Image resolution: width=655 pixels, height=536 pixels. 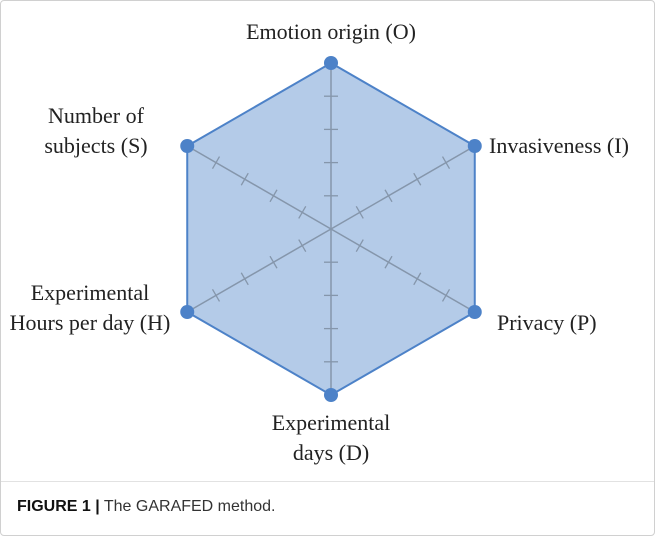 I want to click on axis-label: Emotion origin (O), so click(x=331, y=31).